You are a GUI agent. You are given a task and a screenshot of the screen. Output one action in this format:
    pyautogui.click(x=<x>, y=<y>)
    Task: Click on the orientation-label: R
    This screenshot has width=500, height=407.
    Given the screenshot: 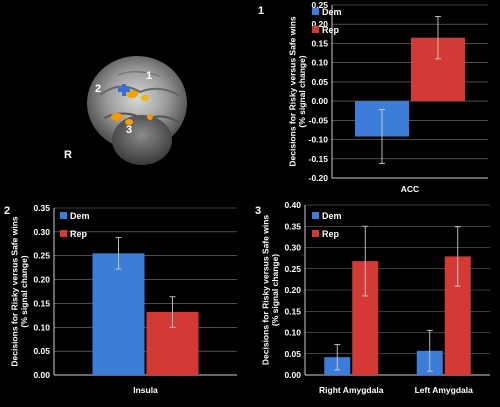 What is the action you would take?
    pyautogui.click(x=68, y=155)
    